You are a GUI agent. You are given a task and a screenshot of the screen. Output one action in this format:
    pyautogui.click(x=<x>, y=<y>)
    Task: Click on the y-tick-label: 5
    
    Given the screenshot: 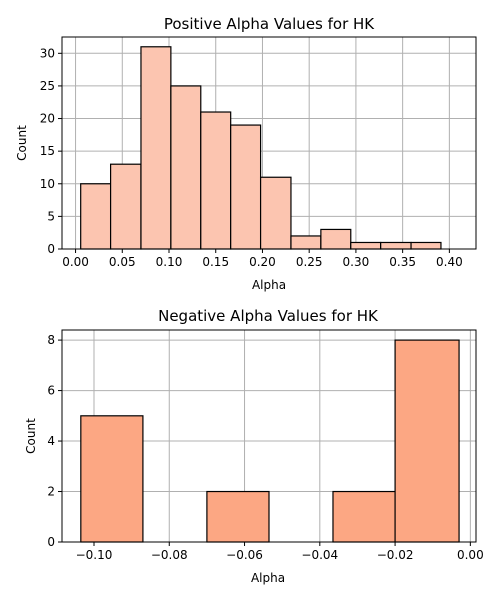 What is the action you would take?
    pyautogui.click(x=51, y=216)
    